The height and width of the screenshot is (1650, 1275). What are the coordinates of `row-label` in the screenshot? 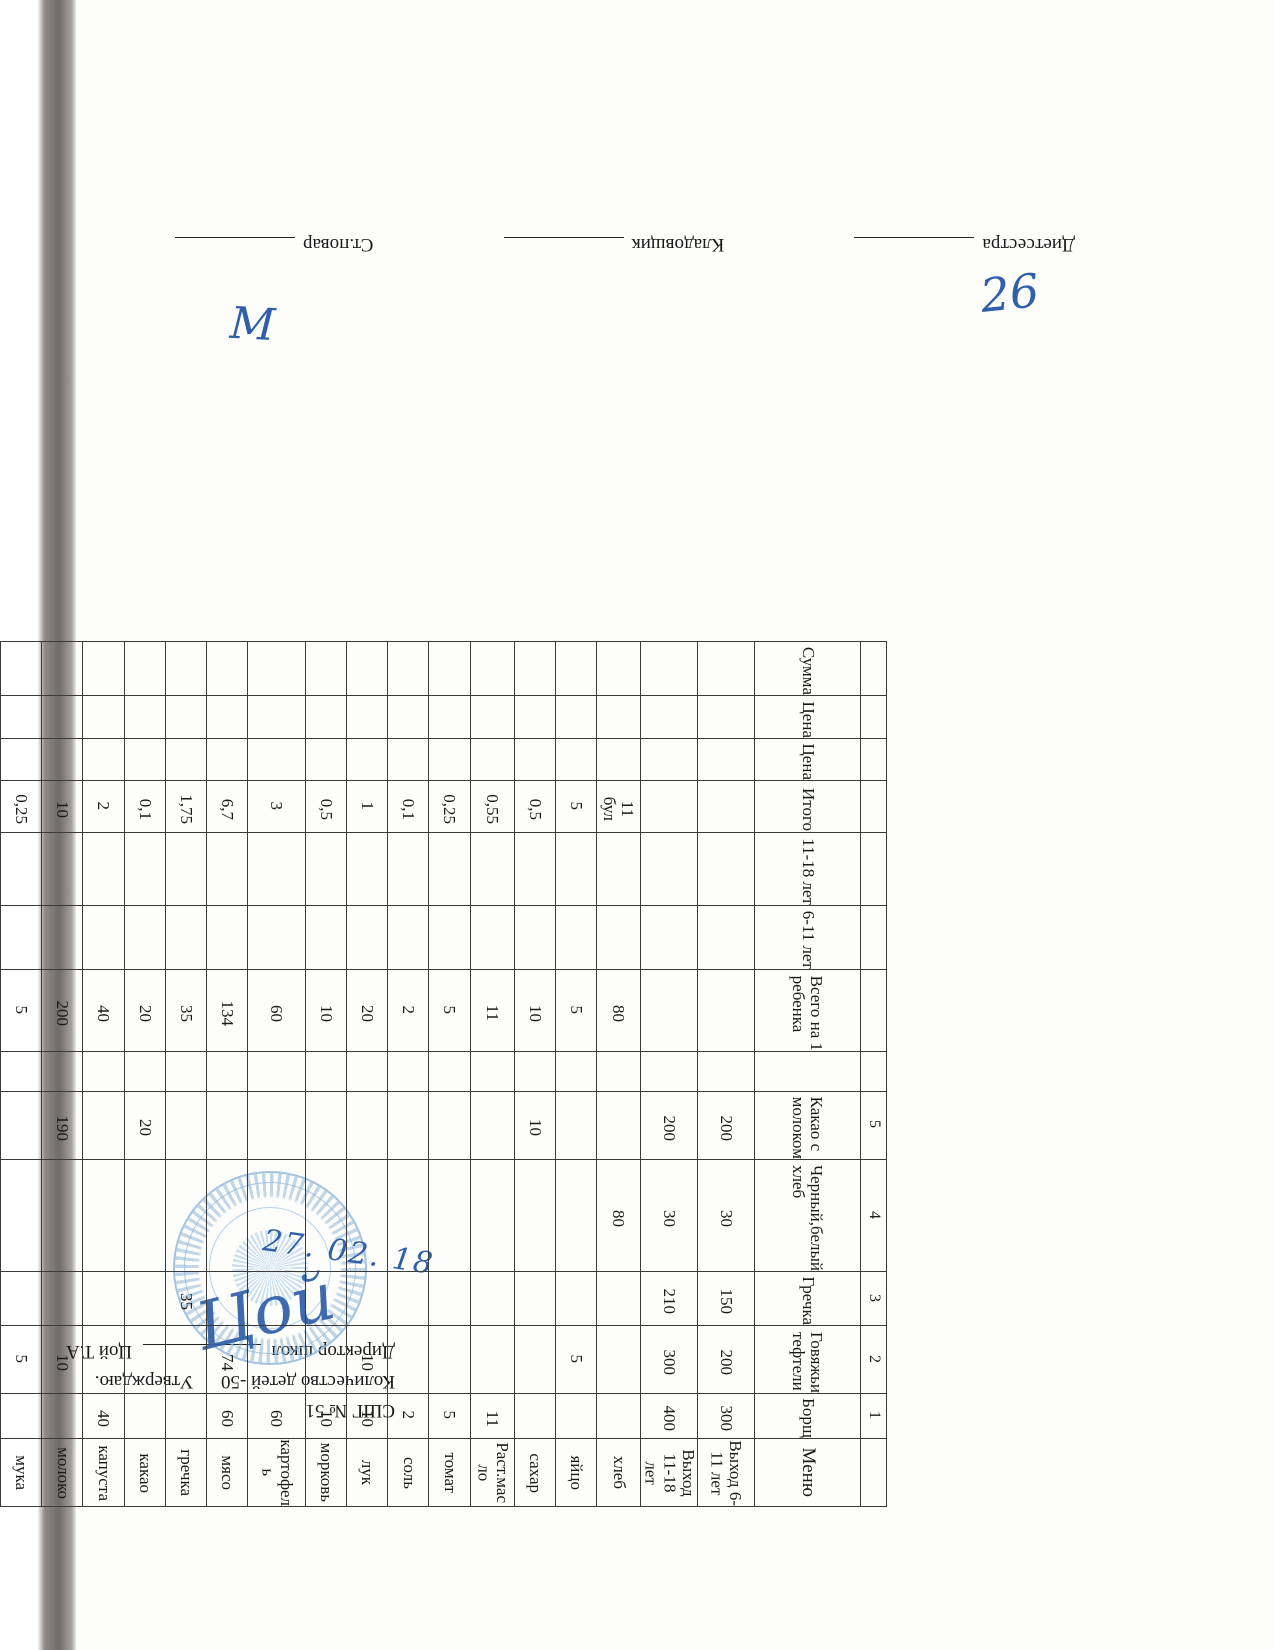 It's located at (807, 1071).